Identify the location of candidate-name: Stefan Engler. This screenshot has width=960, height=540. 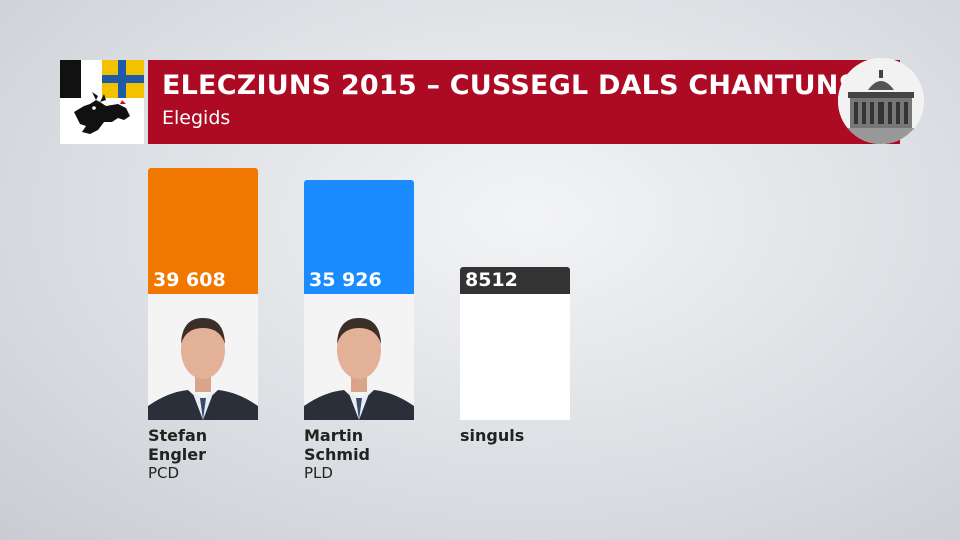
(178, 445).